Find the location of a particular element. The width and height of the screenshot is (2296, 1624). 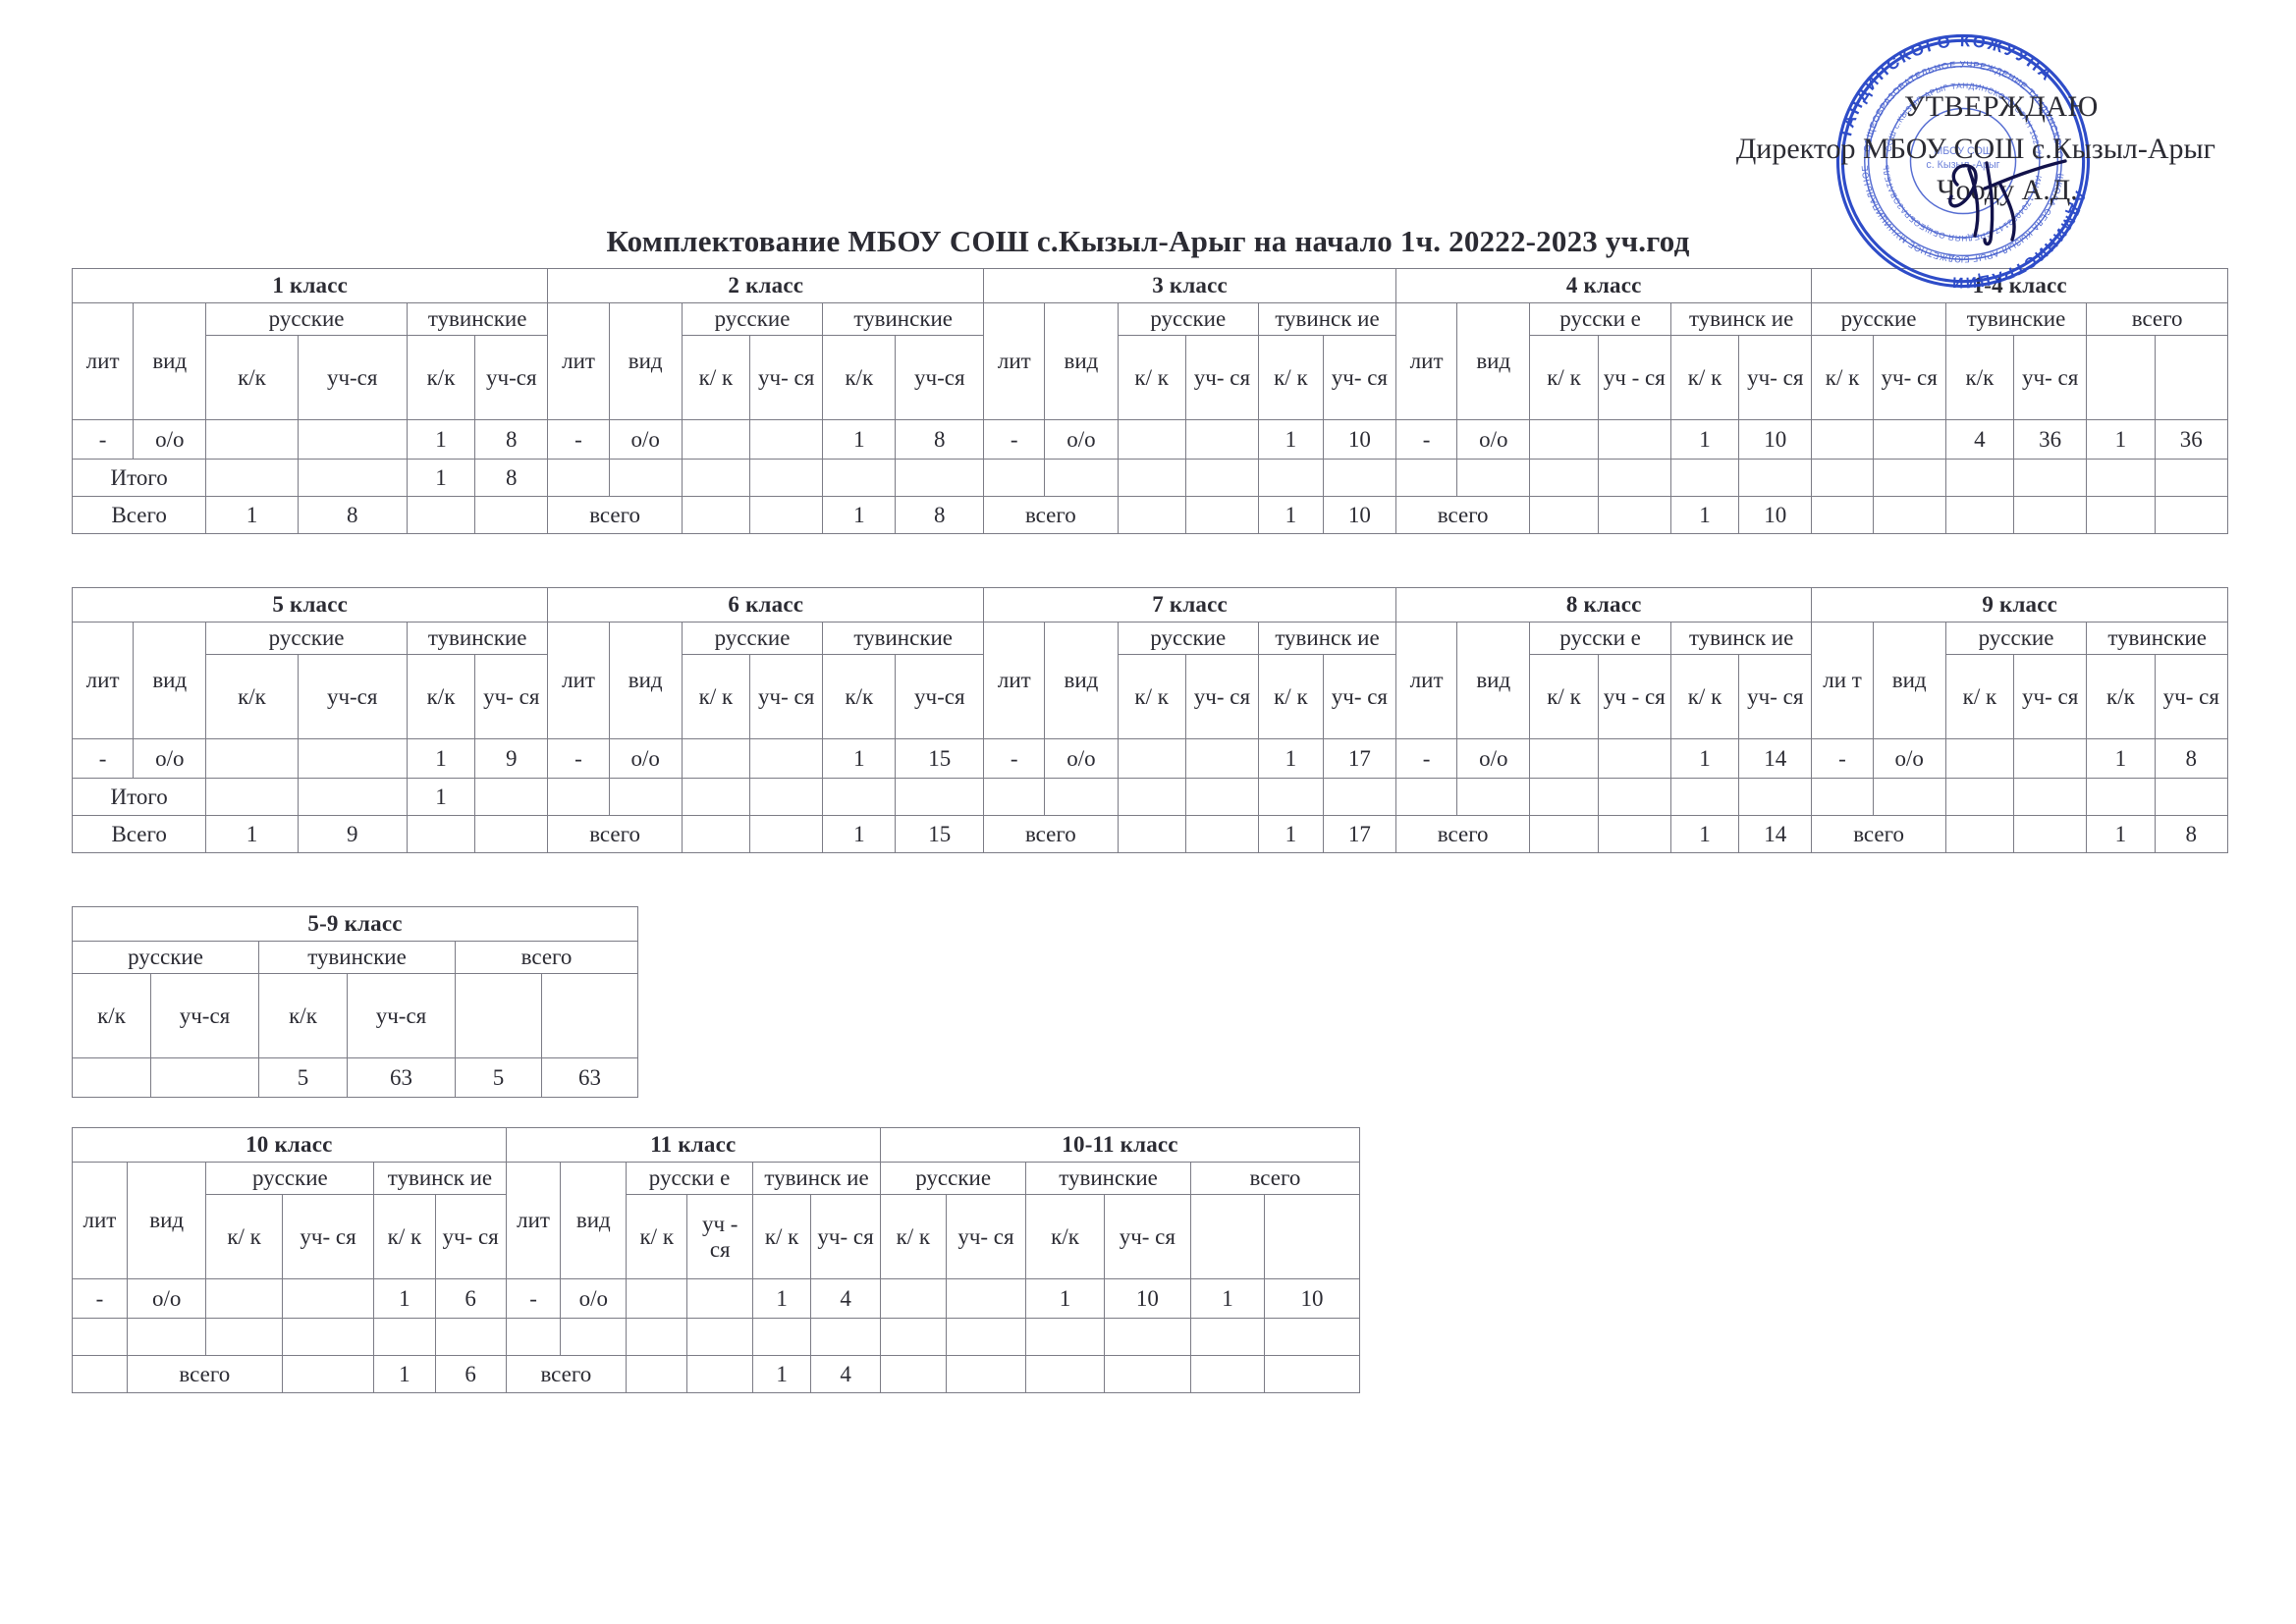

table-row-group-title: 5-9 класс is located at coordinates (355, 924).